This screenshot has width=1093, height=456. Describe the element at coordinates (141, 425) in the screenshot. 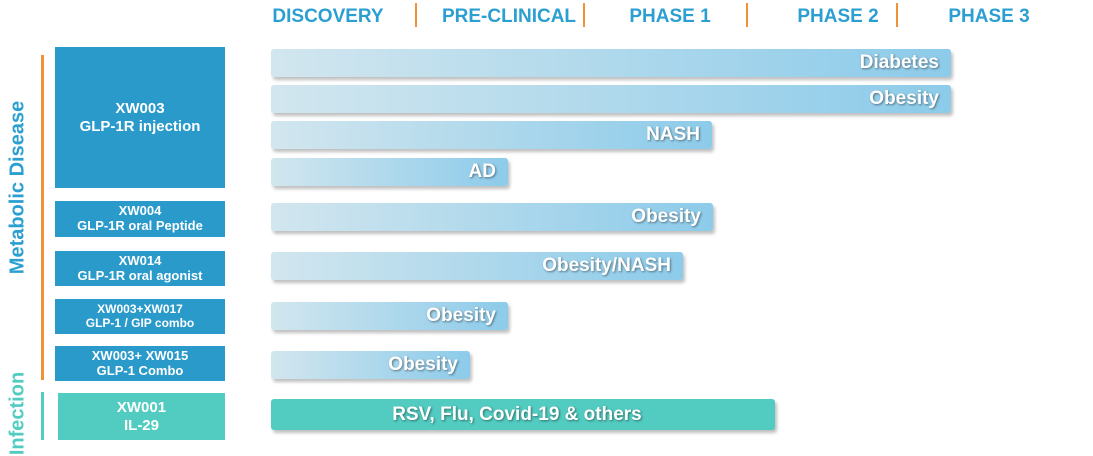

I see `program-name: IL-29` at that location.